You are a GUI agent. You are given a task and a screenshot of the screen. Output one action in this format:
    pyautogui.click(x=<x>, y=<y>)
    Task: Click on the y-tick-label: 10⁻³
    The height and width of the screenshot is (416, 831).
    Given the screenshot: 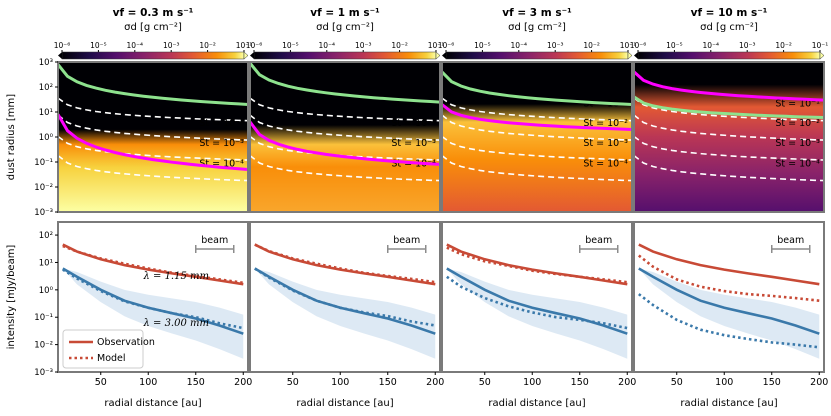 What is the action you would take?
    pyautogui.click(x=43, y=213)
    